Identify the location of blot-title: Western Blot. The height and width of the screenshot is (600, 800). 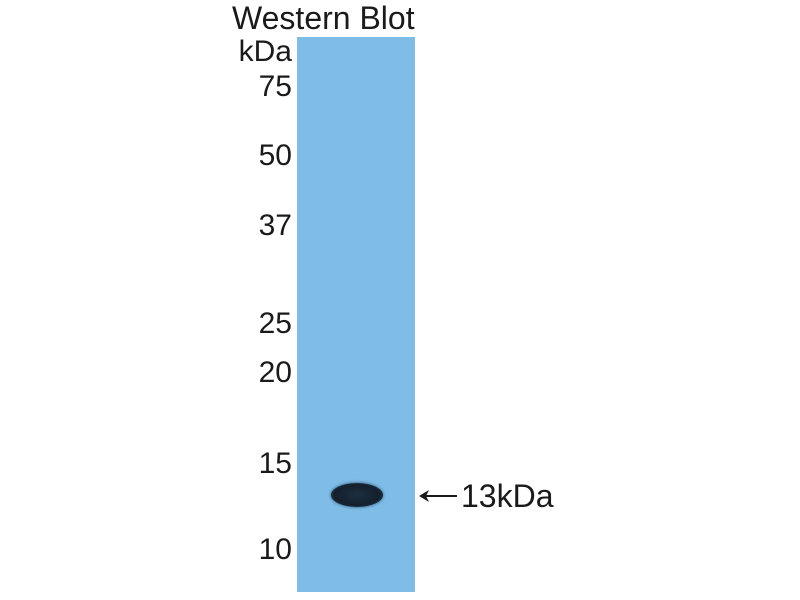
(323, 18).